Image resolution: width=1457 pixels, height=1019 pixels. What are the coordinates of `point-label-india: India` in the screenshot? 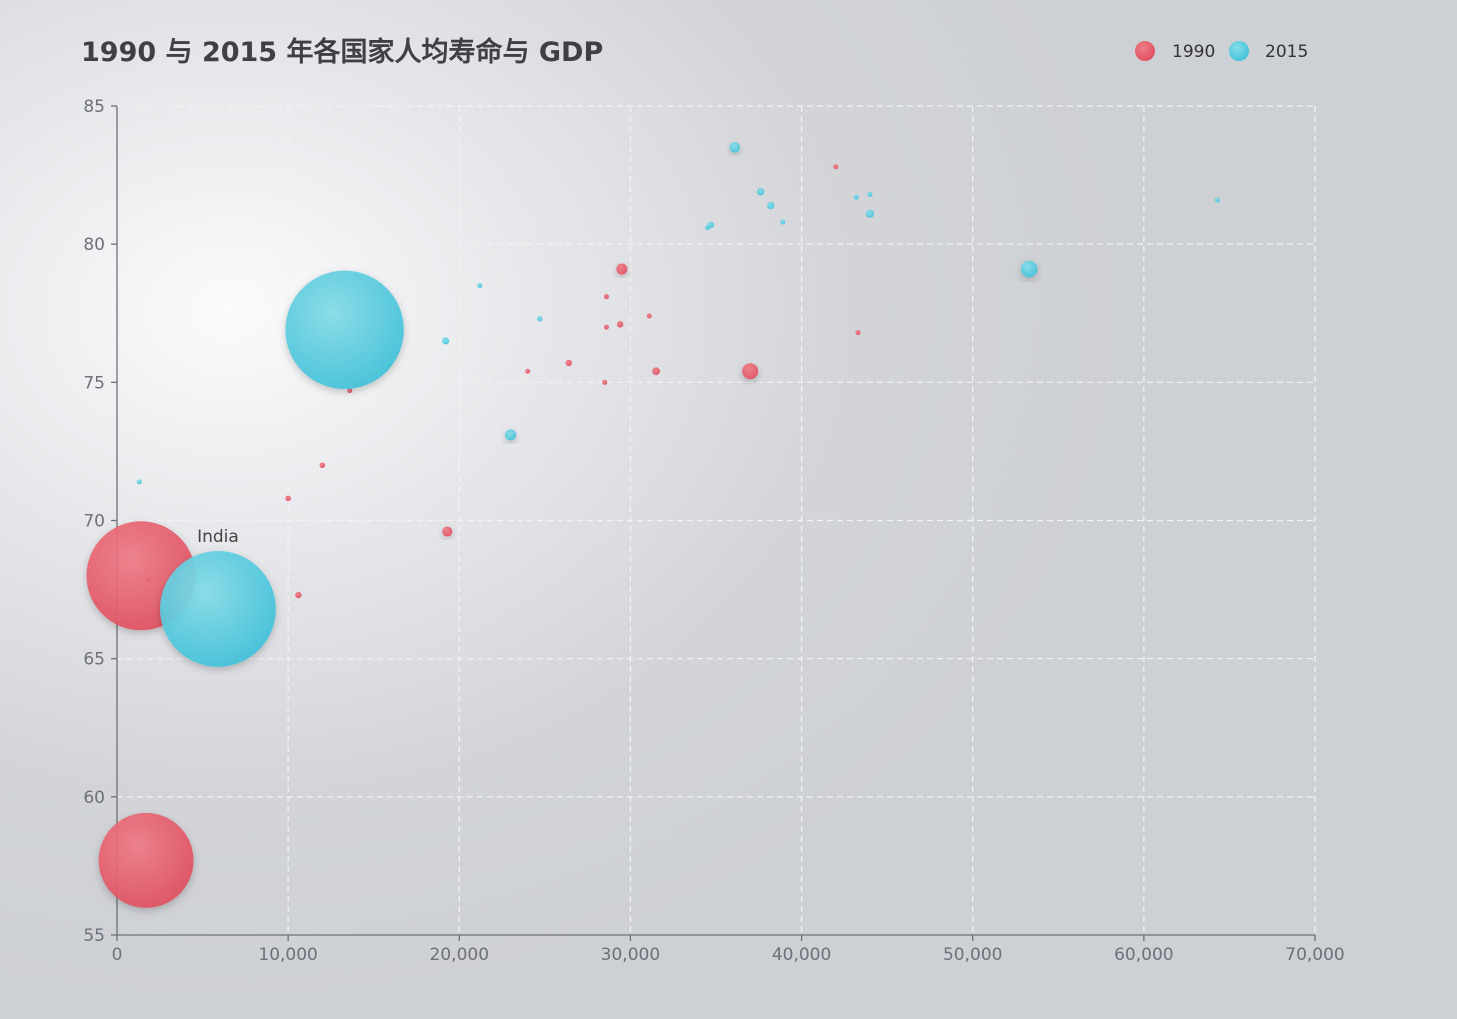 It's located at (218, 537).